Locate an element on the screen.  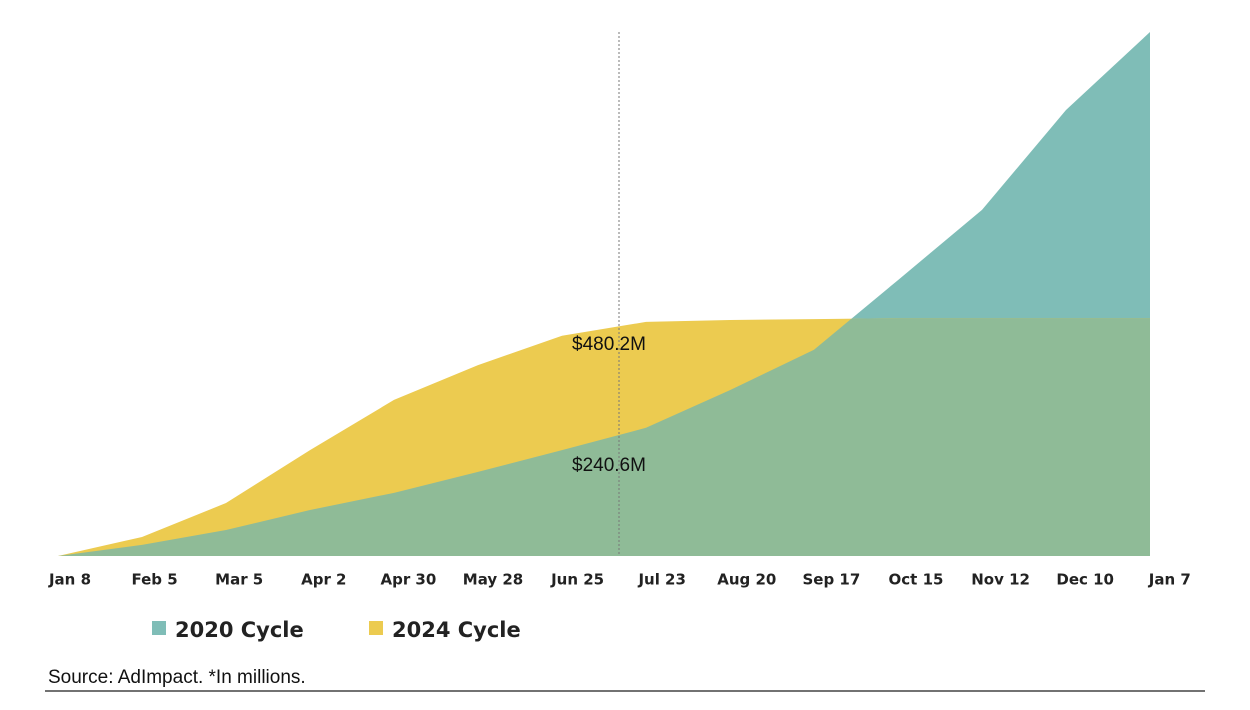
x-tick-label: Oct 15 is located at coordinates (916, 580).